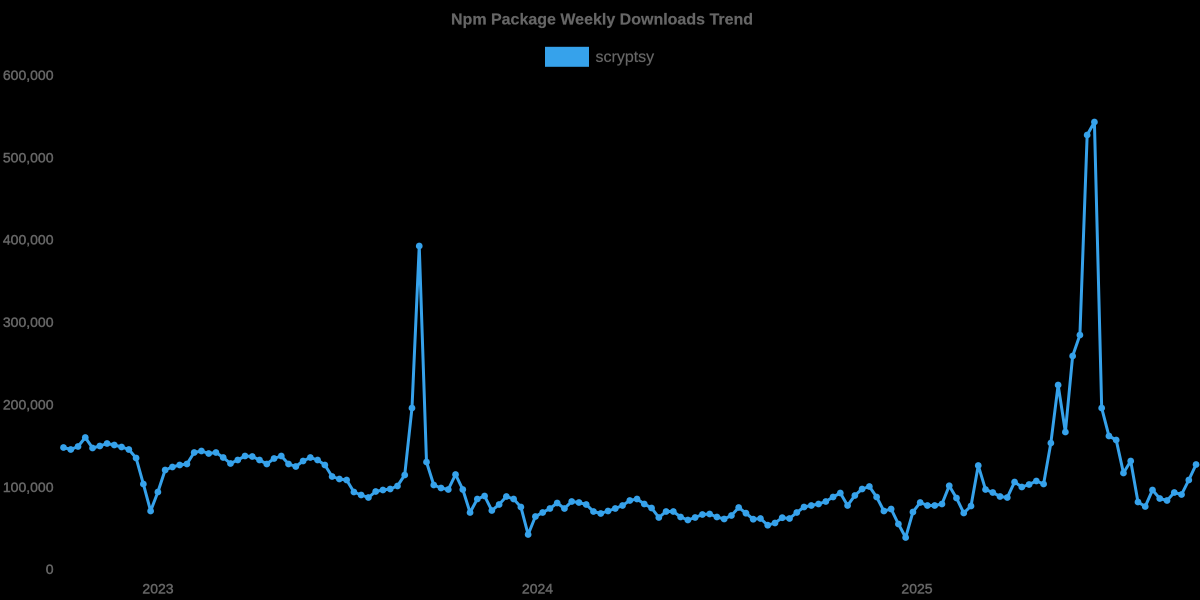 This screenshot has height=600, width=1200. What do you see at coordinates (916, 588) in the screenshot?
I see `svg-text: 2025` at bounding box center [916, 588].